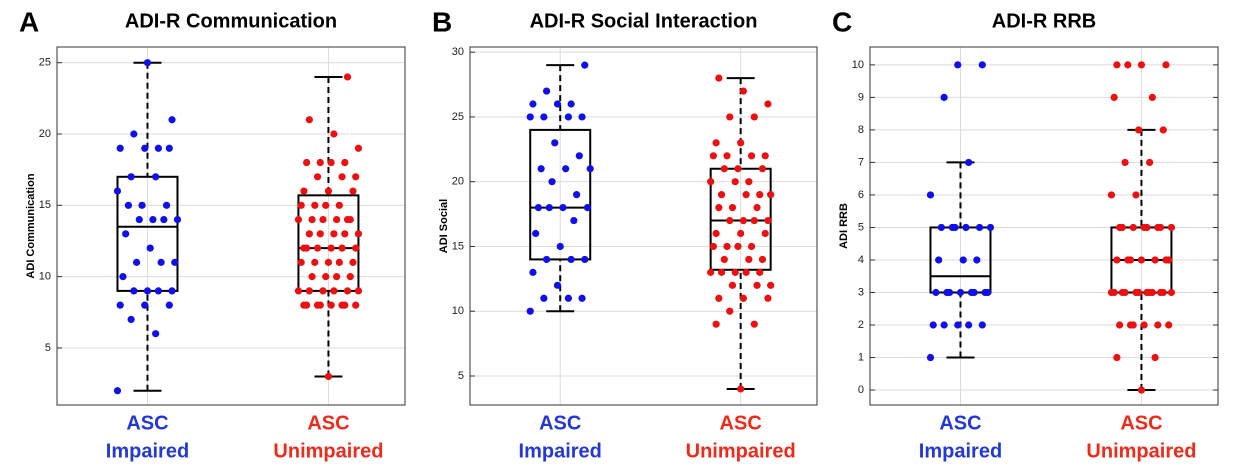  I want to click on box, so click(328, 243).